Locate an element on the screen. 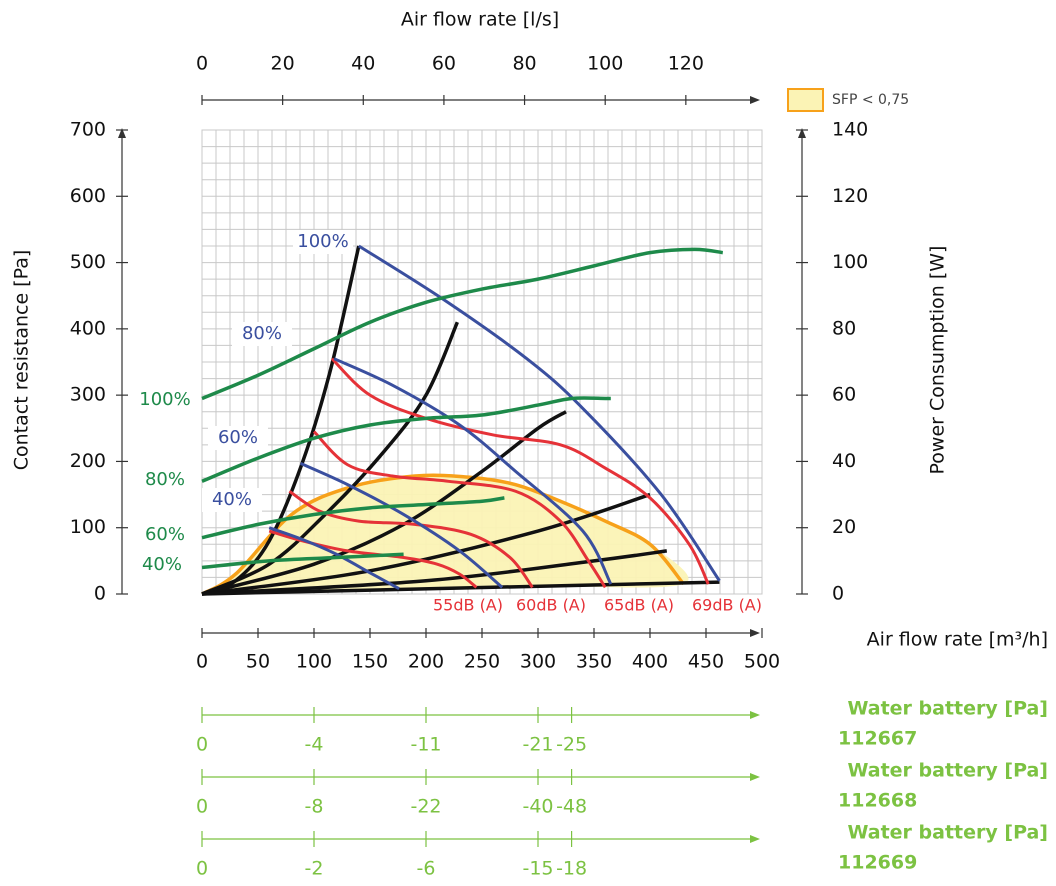 Image resolution: width=1056 pixels, height=886 pixels. bottom-axis-tick-label: 450 is located at coordinates (706, 662).